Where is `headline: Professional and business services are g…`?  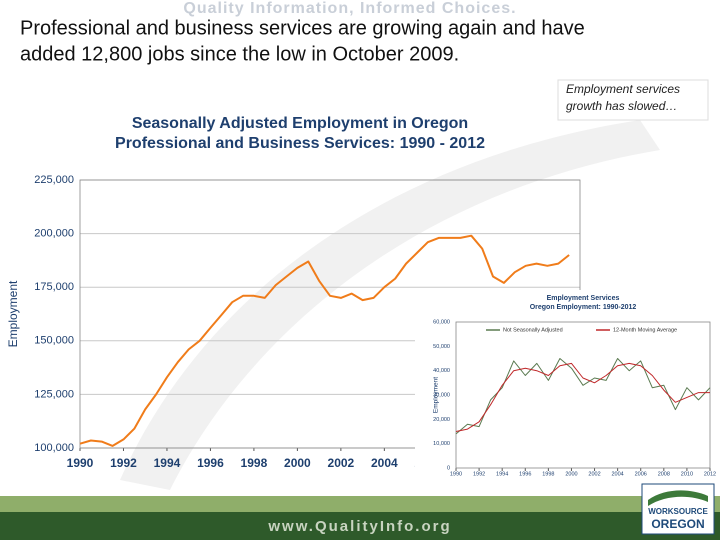
headline: Professional and business services are g… is located at coordinates (302, 28).